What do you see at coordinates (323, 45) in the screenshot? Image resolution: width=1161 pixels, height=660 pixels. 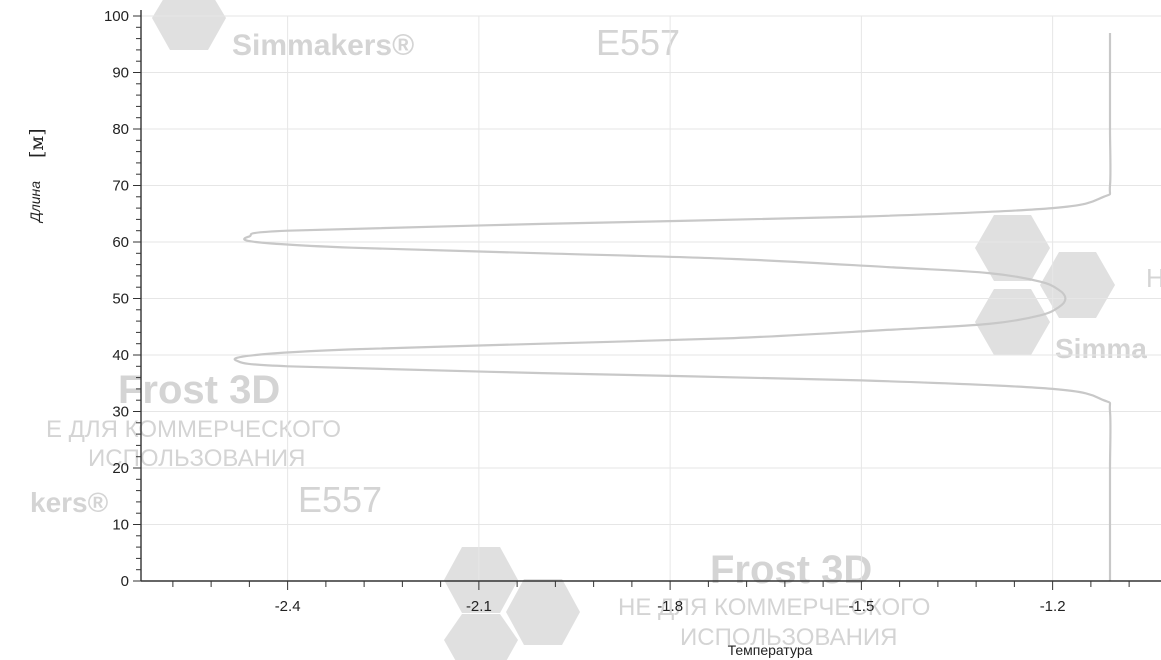 I see `watermark-brand: Simmakers®` at bounding box center [323, 45].